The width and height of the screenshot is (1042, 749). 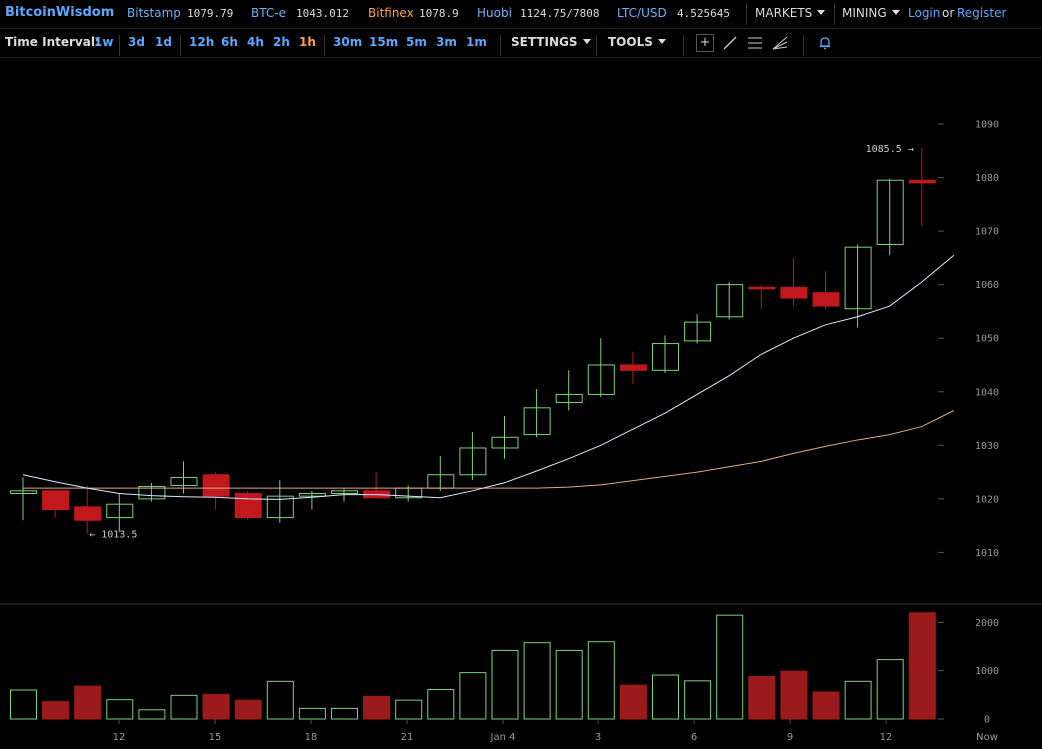 What do you see at coordinates (948, 13) in the screenshot?
I see `or-text: or` at bounding box center [948, 13].